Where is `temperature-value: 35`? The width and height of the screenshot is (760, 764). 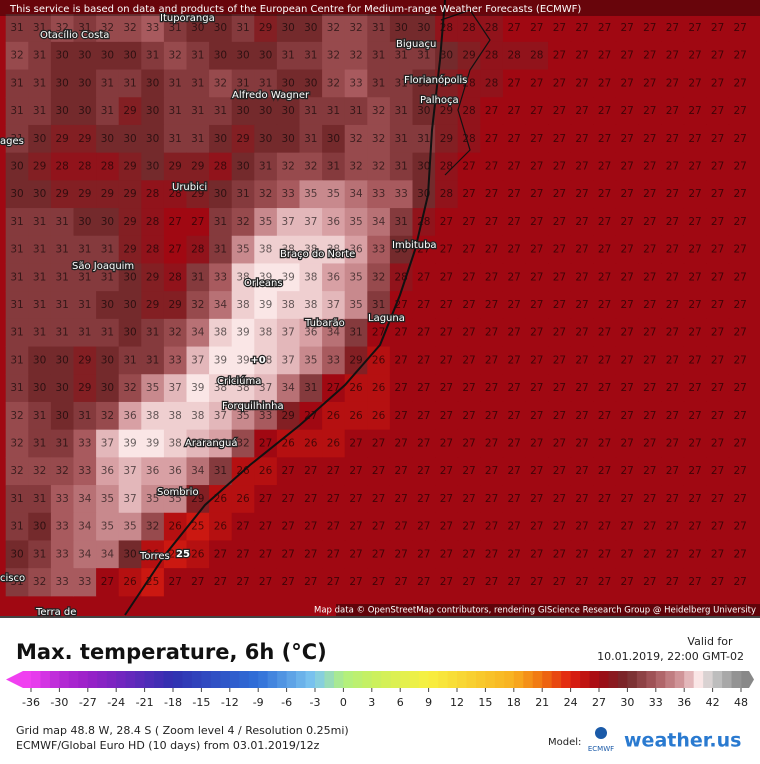
temperature-value: 35 is located at coordinates (265, 222).